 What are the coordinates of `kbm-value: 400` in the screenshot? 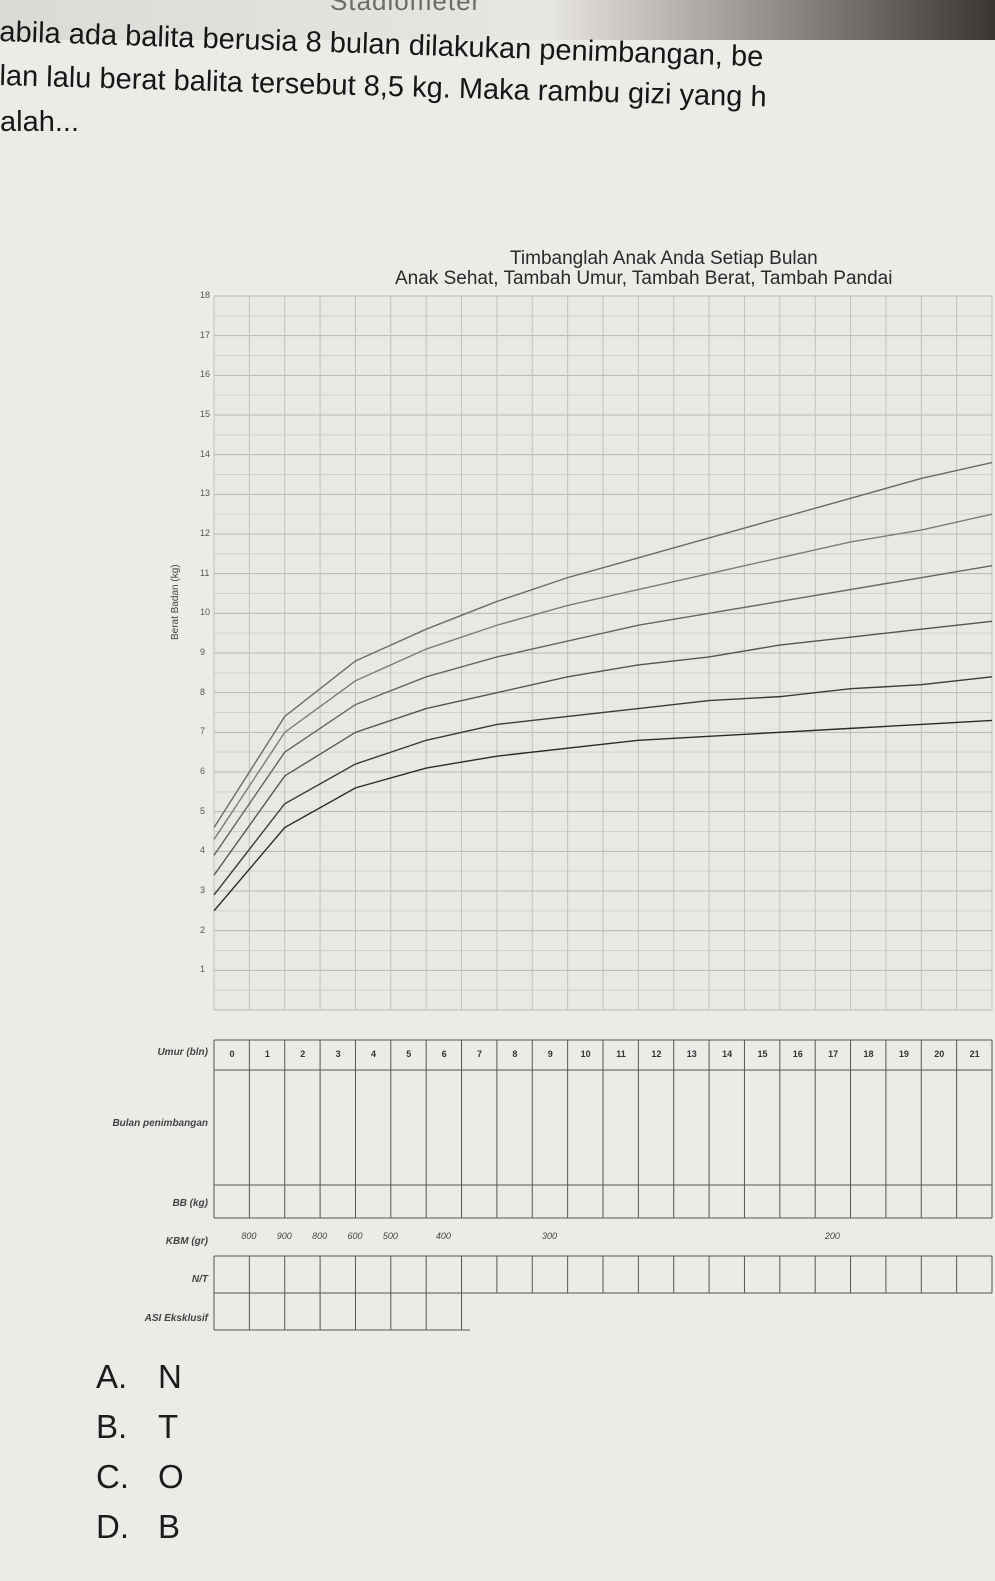 It's located at (443, 1236).